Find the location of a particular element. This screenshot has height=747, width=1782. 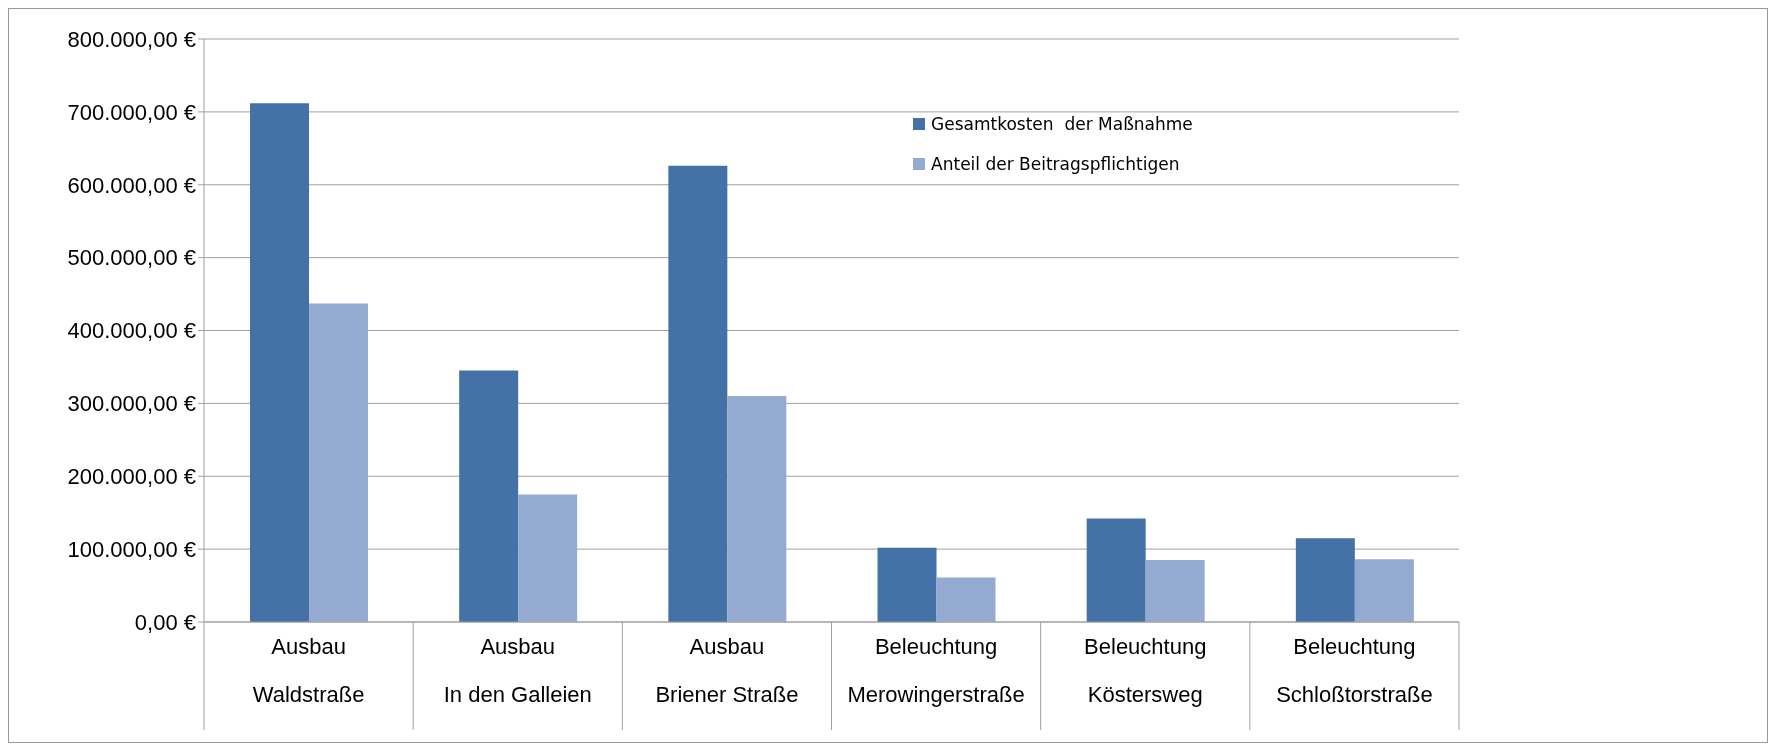

x-tick-label: Ausbau Briener Straße is located at coordinates (727, 670).